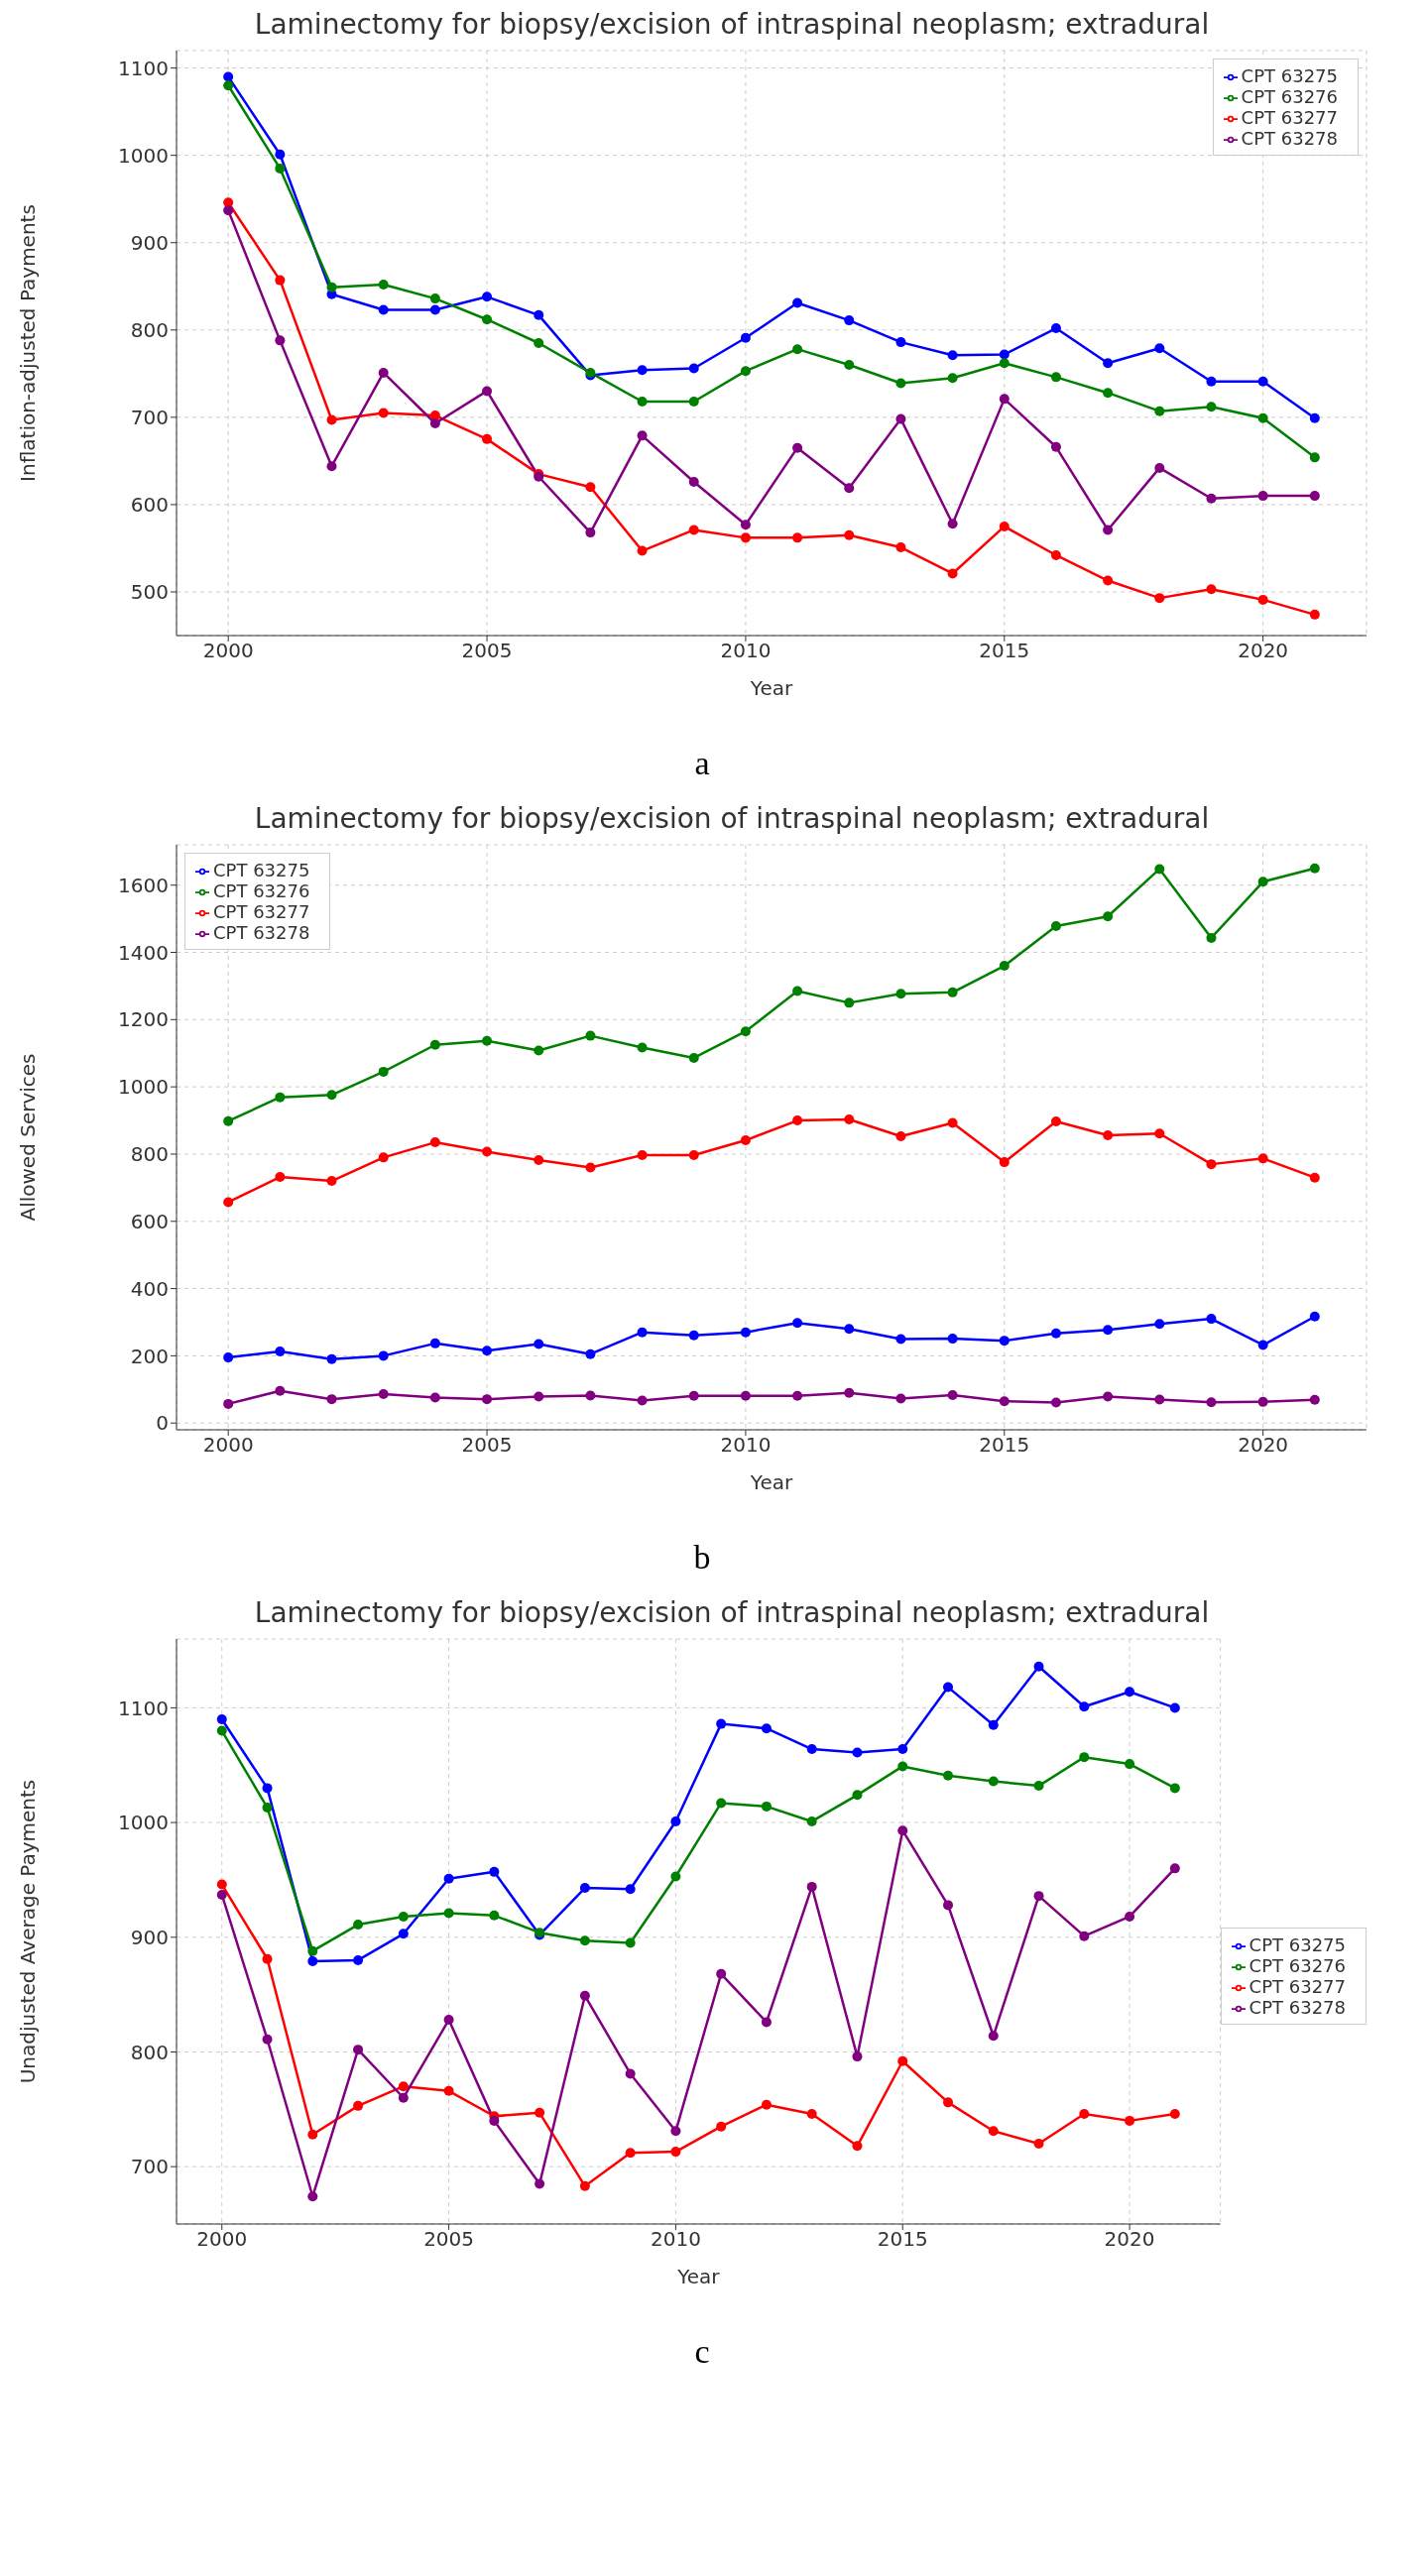  What do you see at coordinates (1004, 1445) in the screenshot?
I see `x-tick-label: 2015` at bounding box center [1004, 1445].